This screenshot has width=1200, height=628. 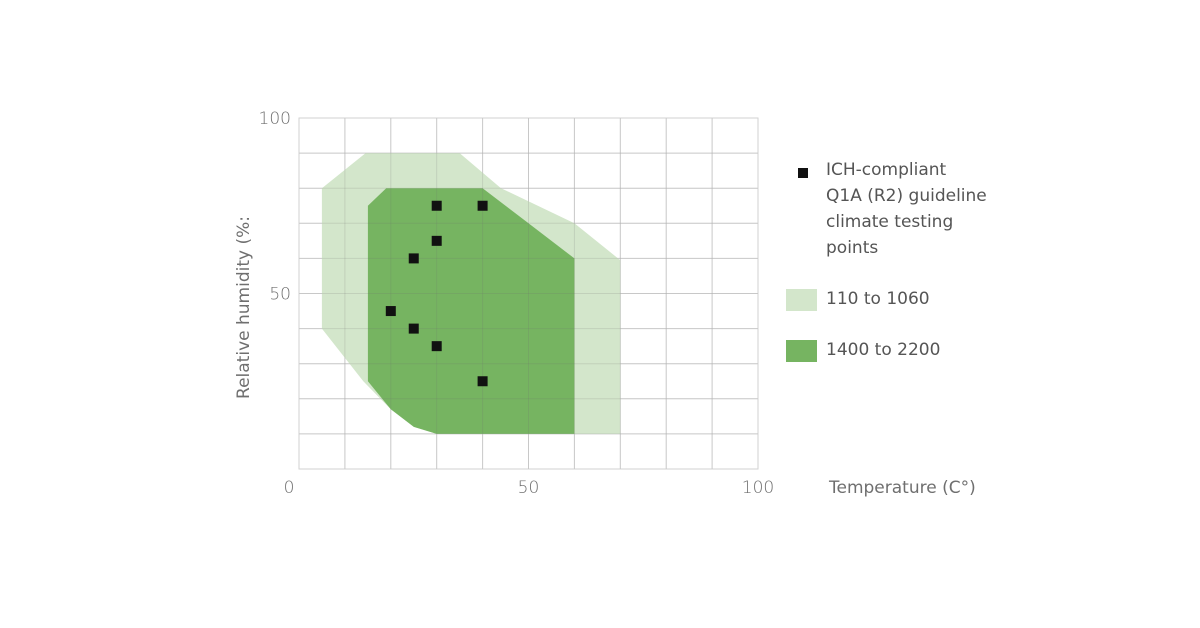 What do you see at coordinates (275, 119) in the screenshot?
I see `y-tick-label: 100` at bounding box center [275, 119].